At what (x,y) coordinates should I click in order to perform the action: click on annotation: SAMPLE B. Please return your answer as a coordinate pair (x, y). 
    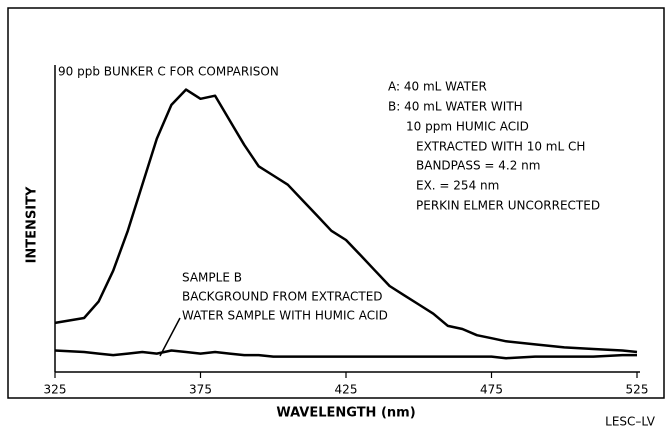
    Looking at the image, I should click on (212, 278).